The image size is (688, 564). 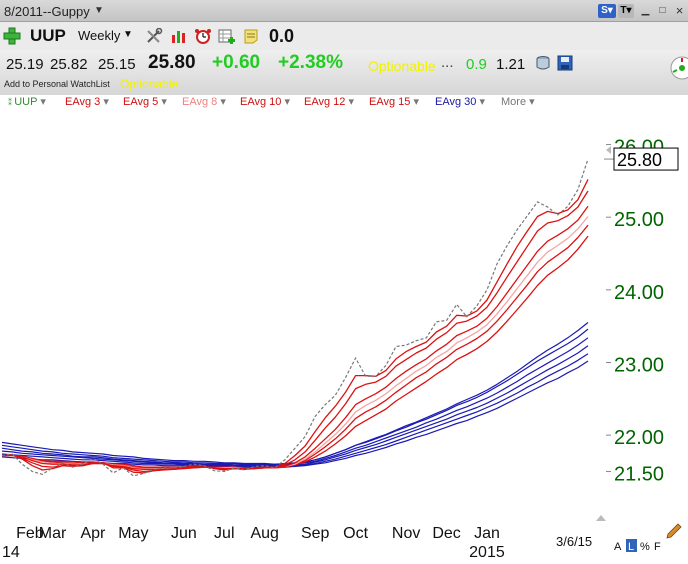 I want to click on legend-item-eavg-5: EAvg 5 ▾, so click(x=145, y=101).